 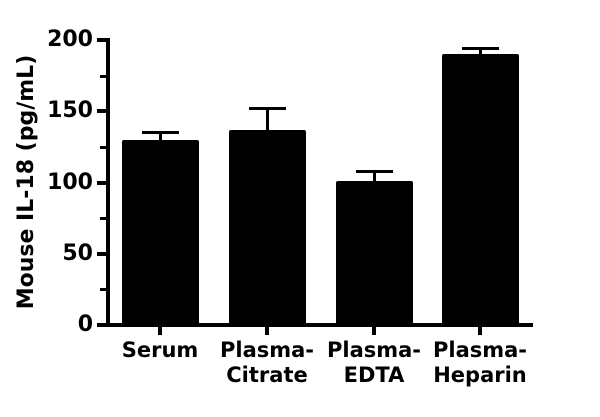 I want to click on bar-plasma-heparin, so click(x=480, y=189).